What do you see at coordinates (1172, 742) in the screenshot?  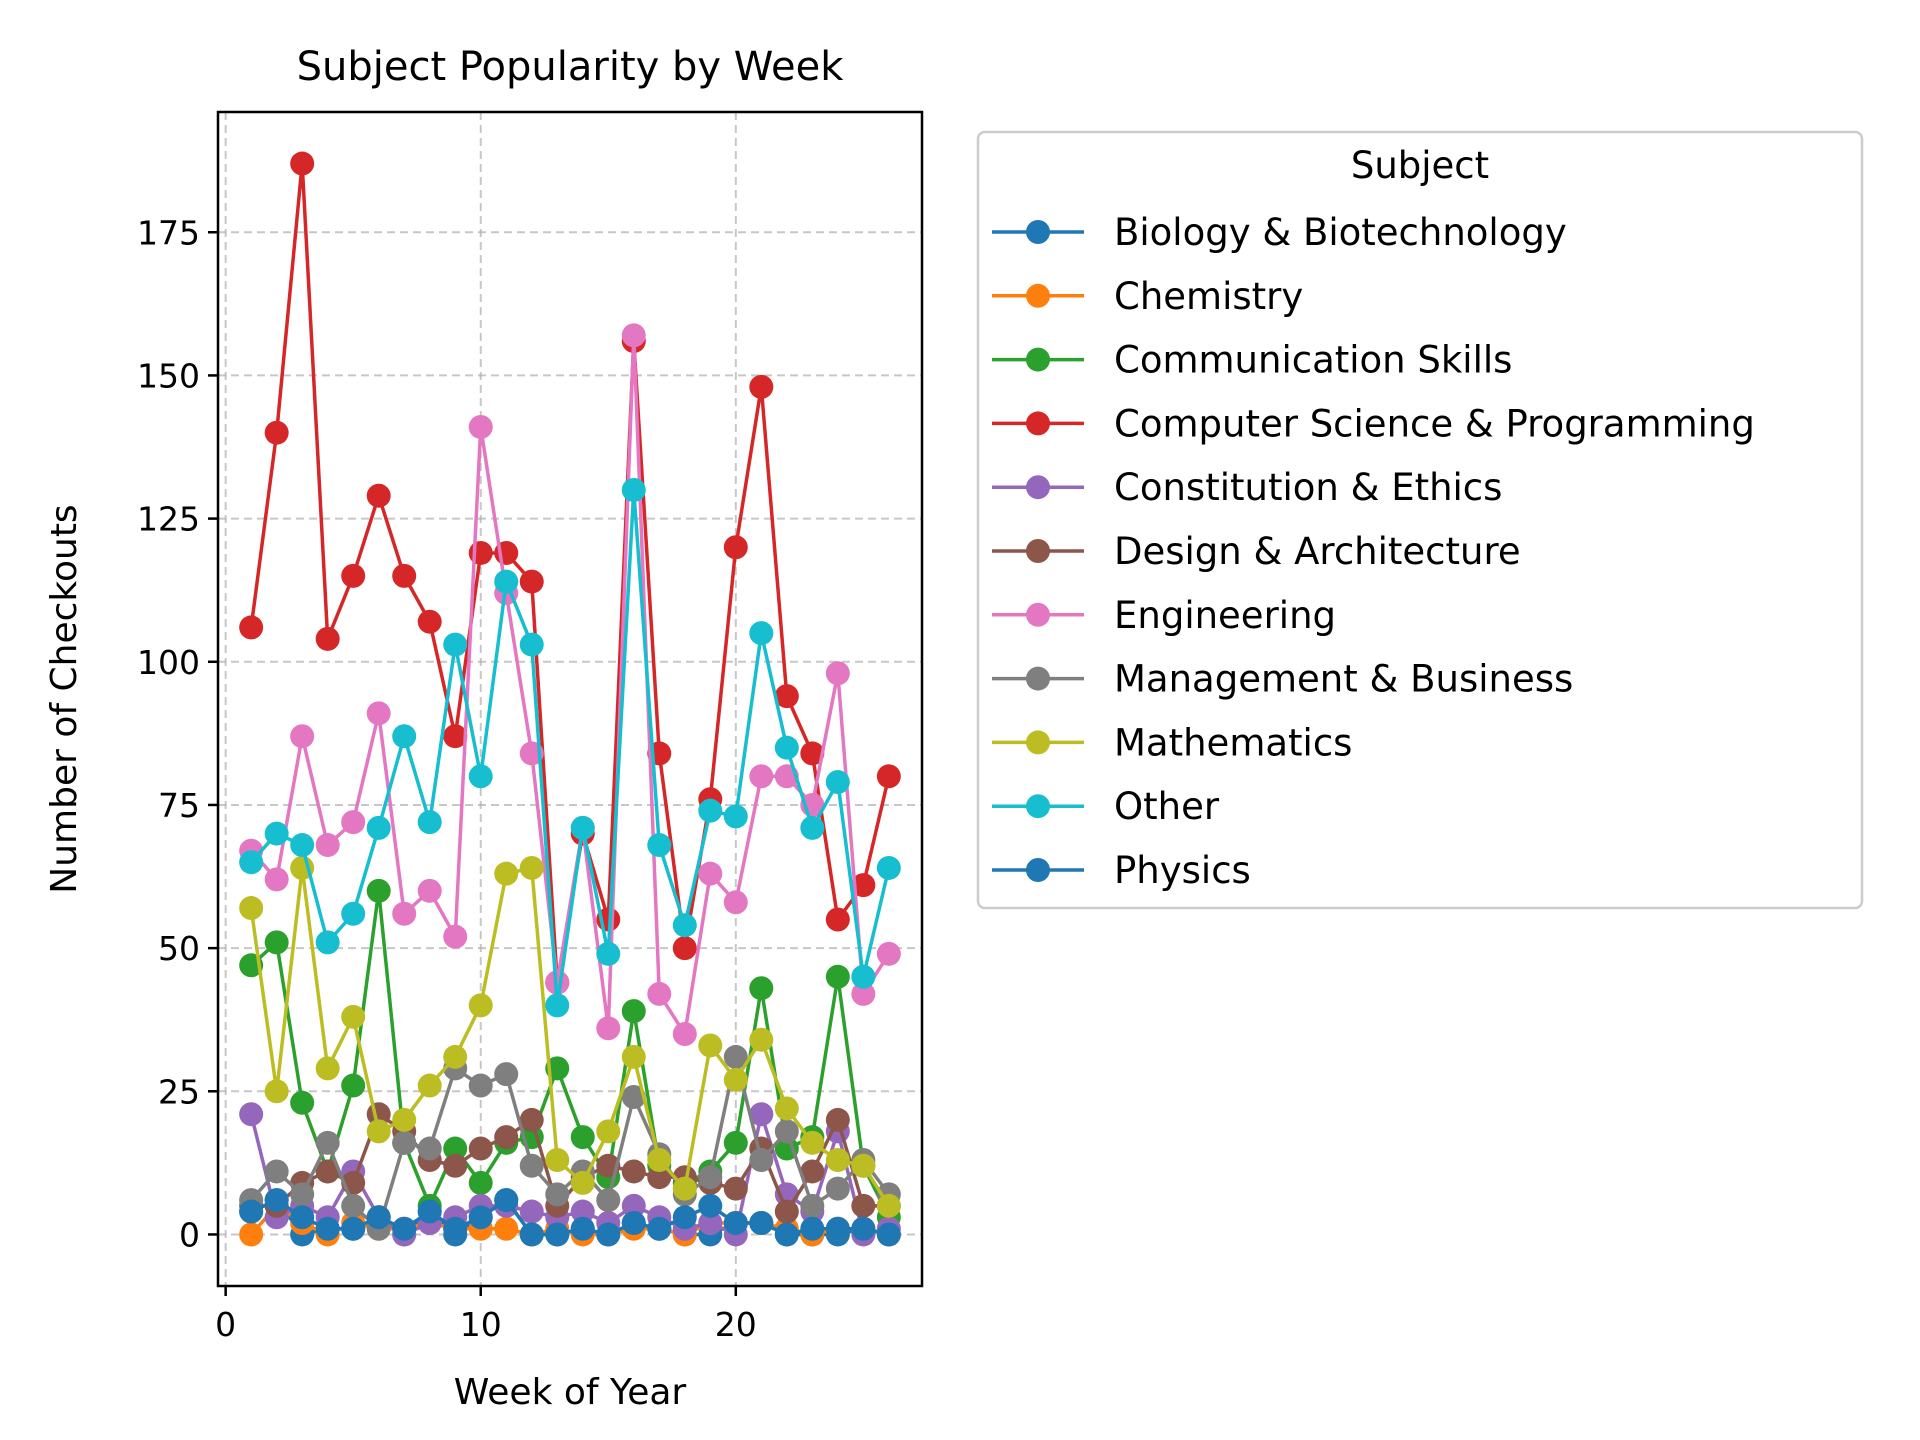 I see `legend-item-mathematics: Mathematics` at bounding box center [1172, 742].